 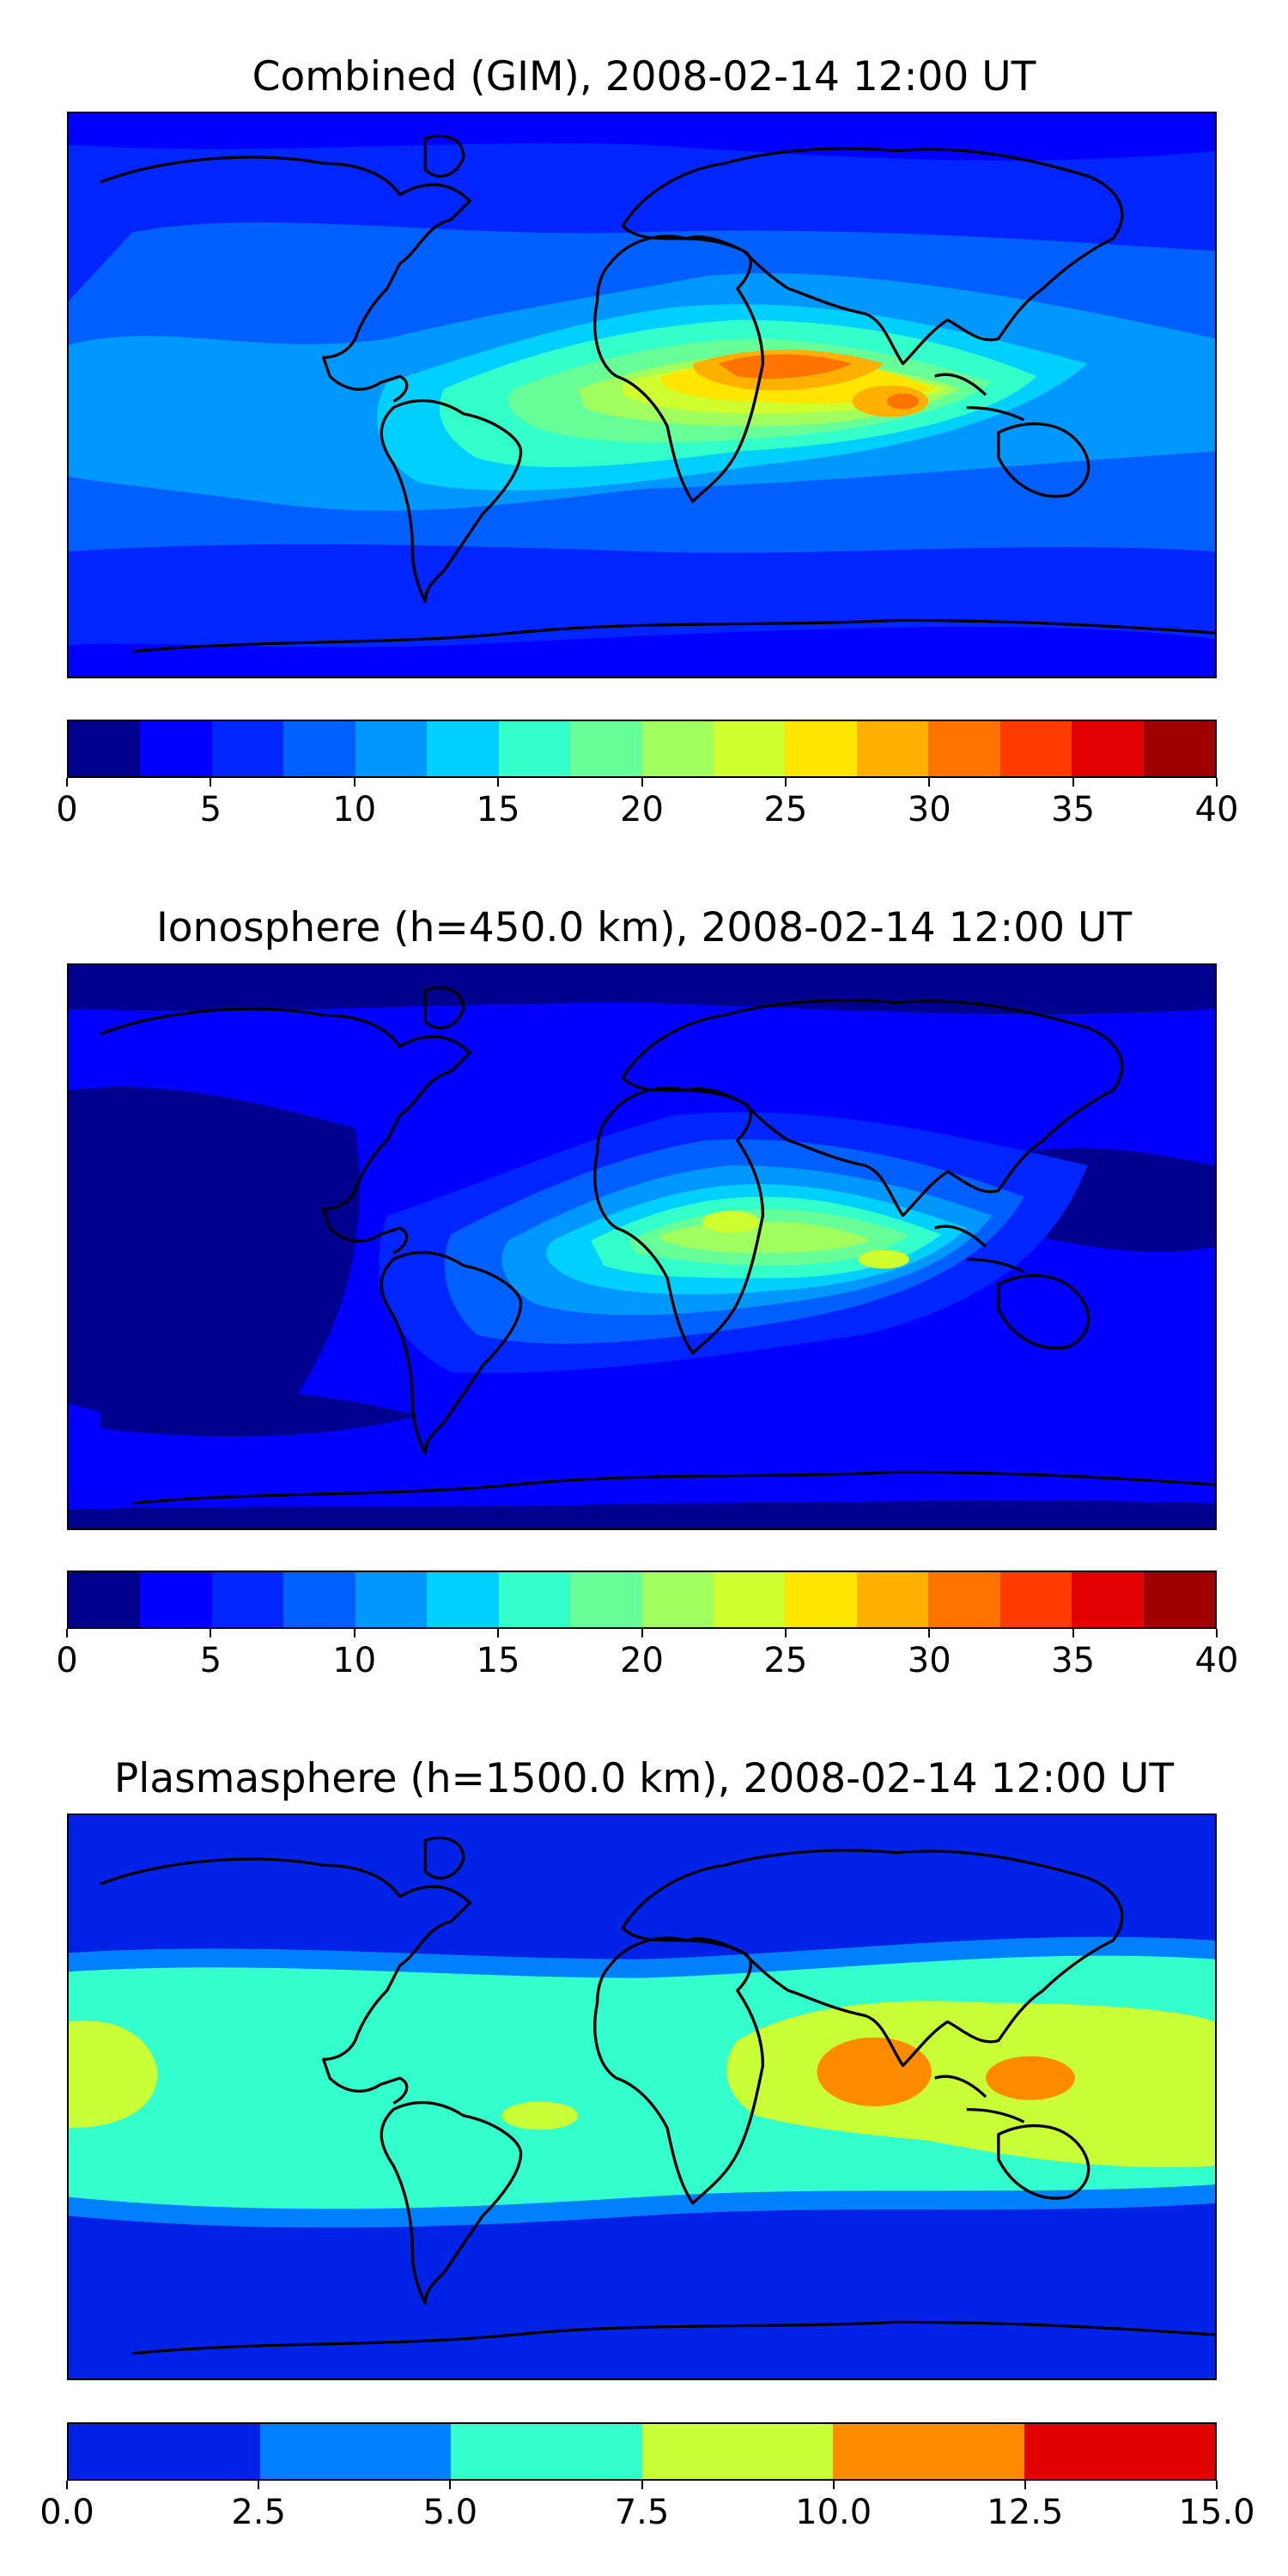 What do you see at coordinates (647, 2507) in the screenshot?
I see `panel3-colorbar-ticks: 0.0 2.5 5.0 7.5 10.0 12.5 15.0` at bounding box center [647, 2507].